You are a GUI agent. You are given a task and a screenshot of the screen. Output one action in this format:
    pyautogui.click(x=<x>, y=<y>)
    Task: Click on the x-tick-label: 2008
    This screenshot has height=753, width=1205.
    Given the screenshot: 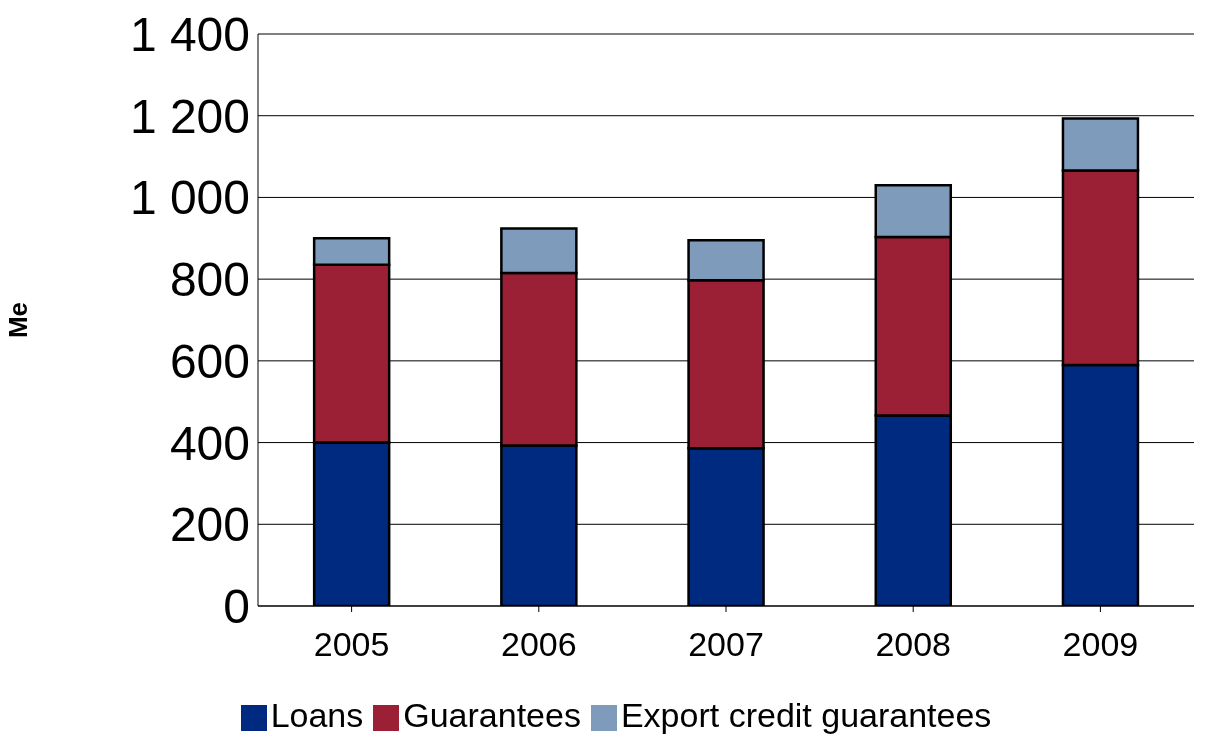 What is the action you would take?
    pyautogui.click(x=913, y=644)
    